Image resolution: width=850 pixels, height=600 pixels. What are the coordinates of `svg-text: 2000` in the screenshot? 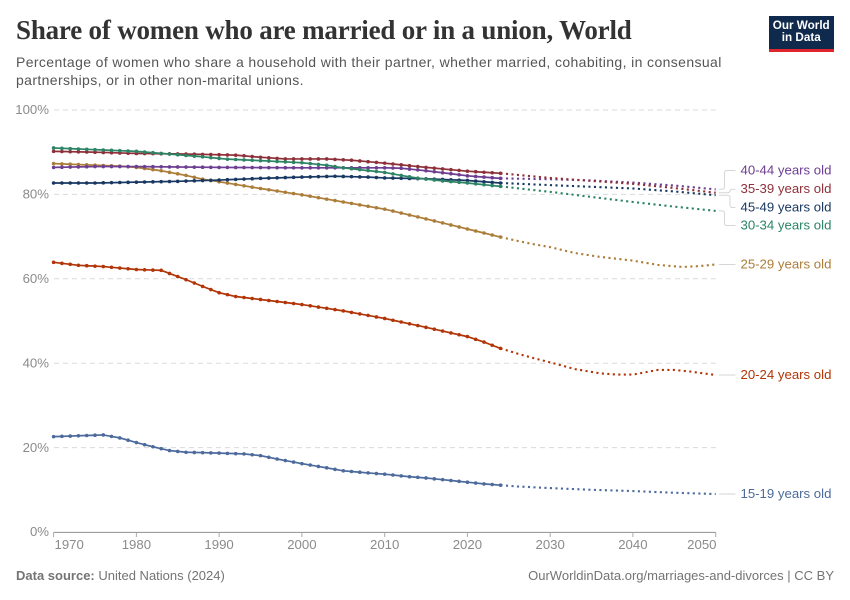 It's located at (301, 544).